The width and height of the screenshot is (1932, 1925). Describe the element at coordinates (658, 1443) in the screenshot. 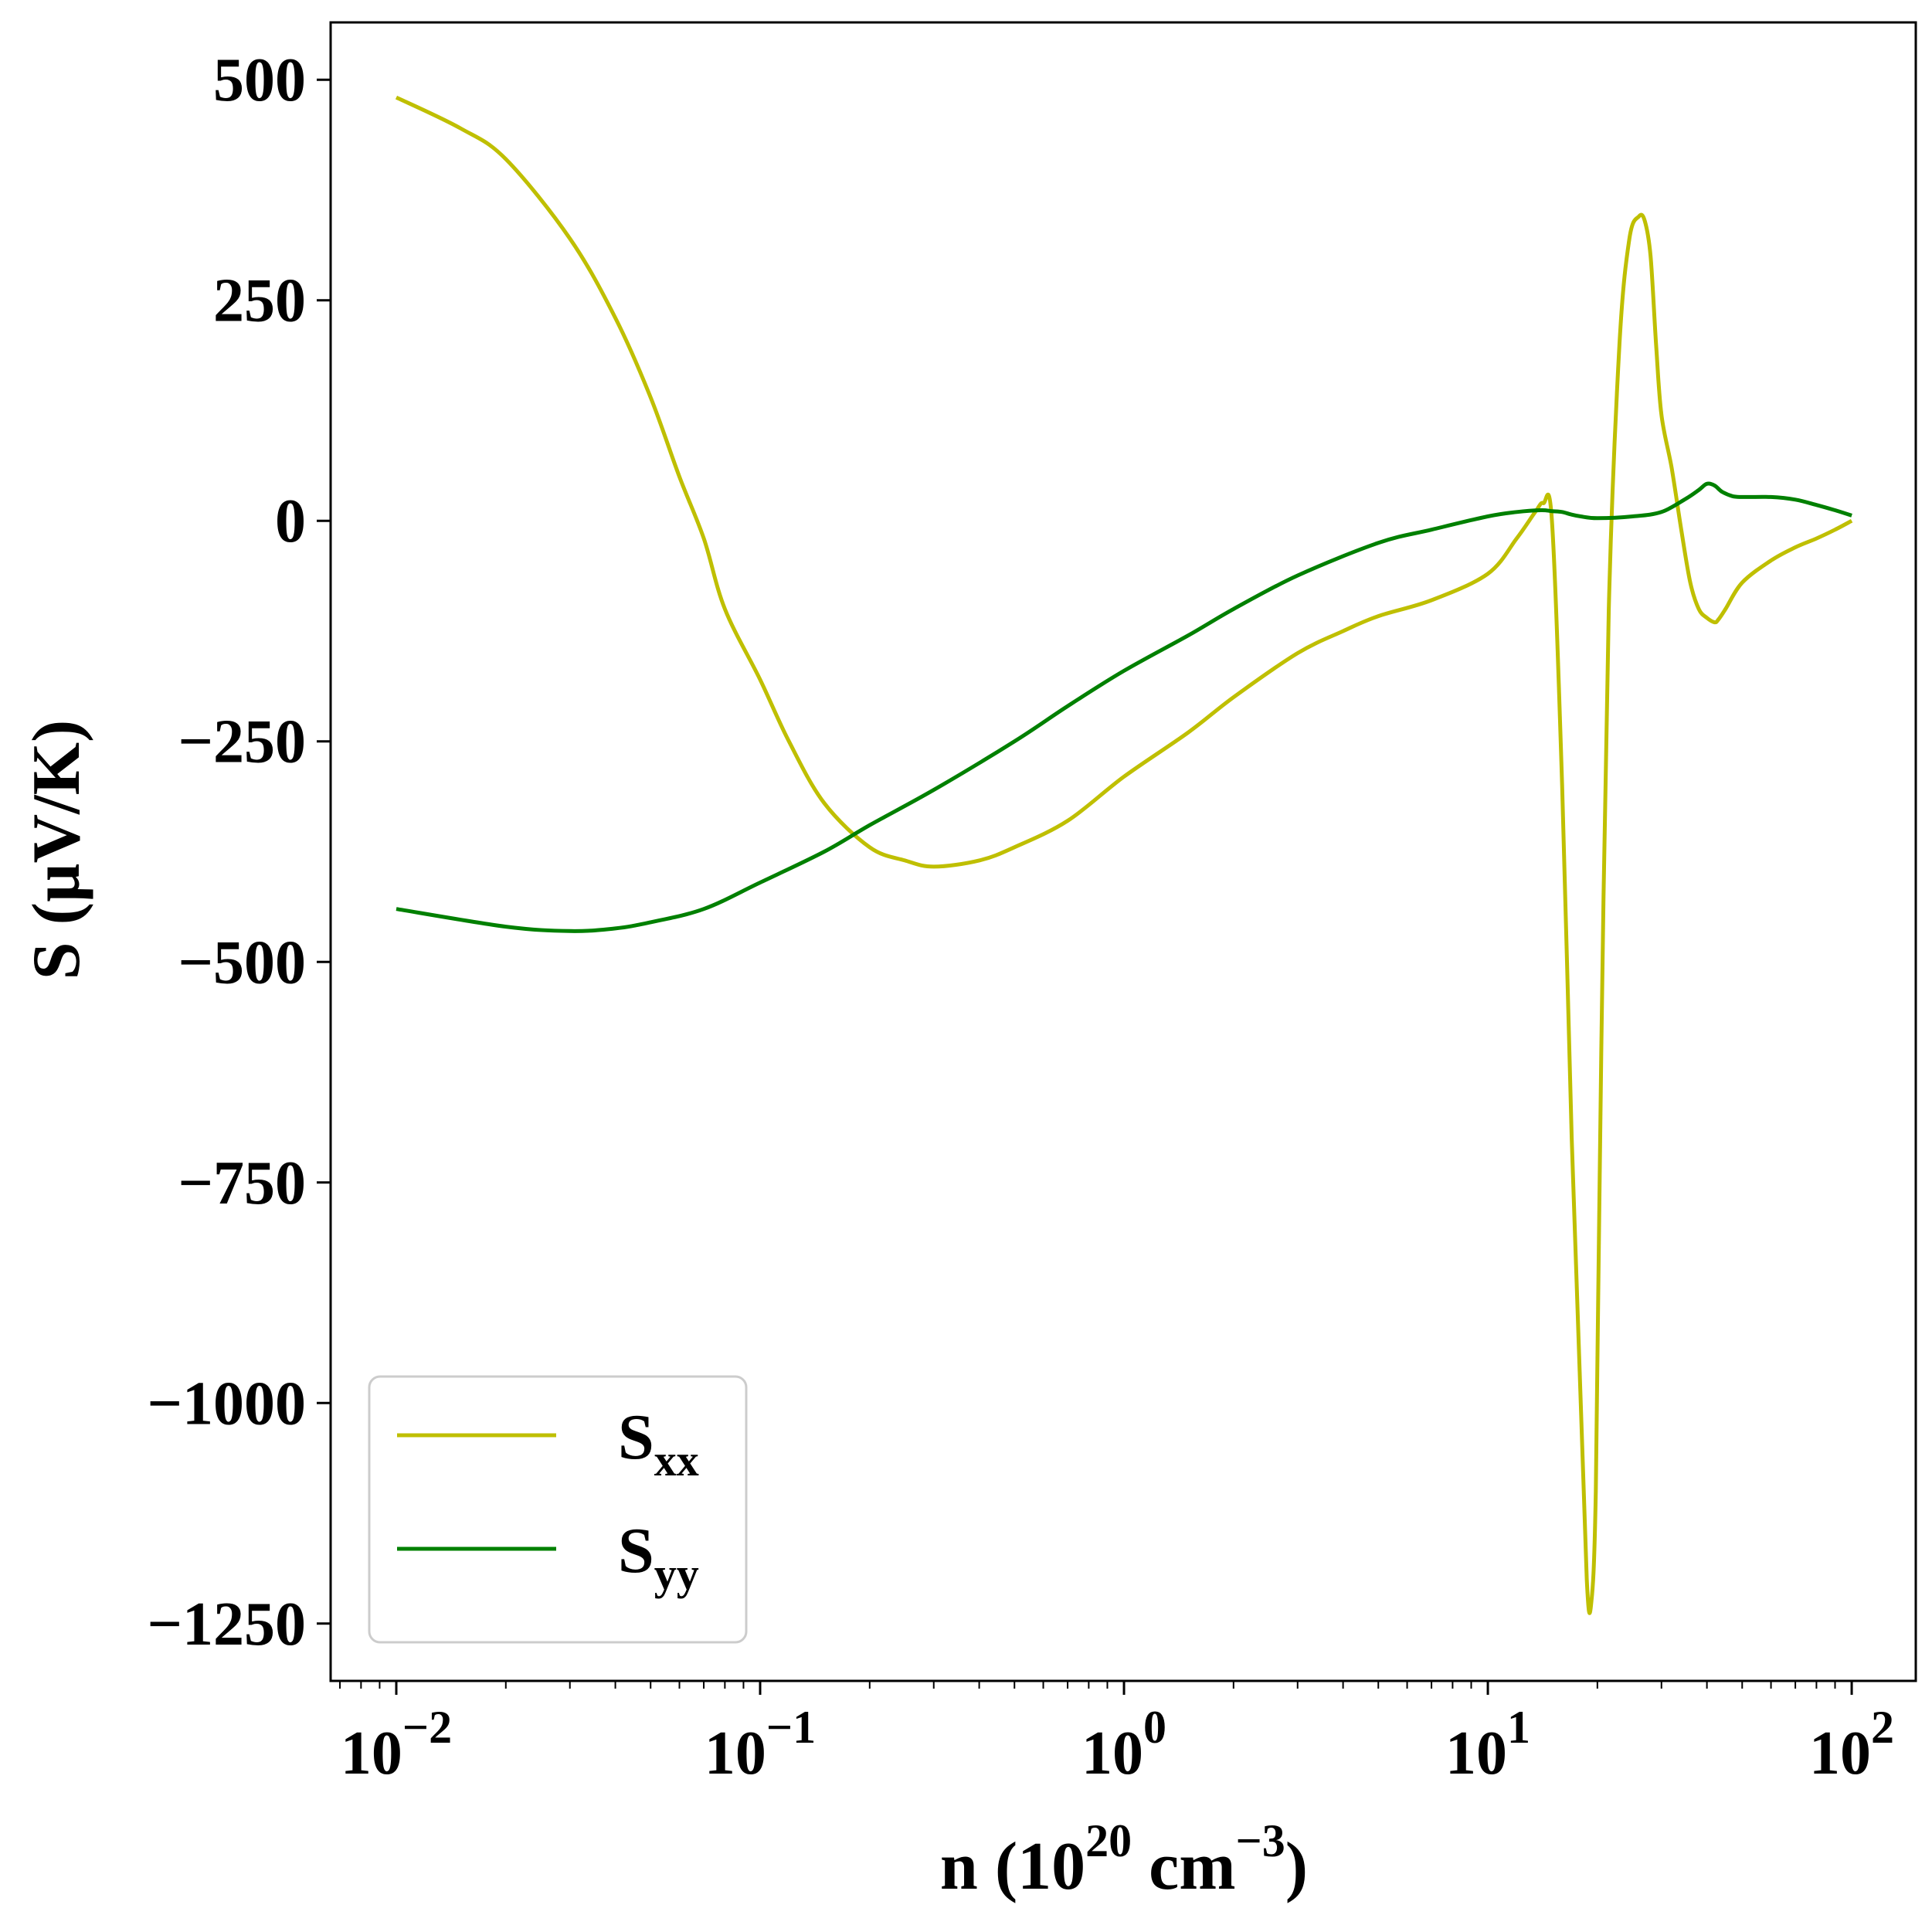

I see `legend-label-sxx: Sxx` at that location.